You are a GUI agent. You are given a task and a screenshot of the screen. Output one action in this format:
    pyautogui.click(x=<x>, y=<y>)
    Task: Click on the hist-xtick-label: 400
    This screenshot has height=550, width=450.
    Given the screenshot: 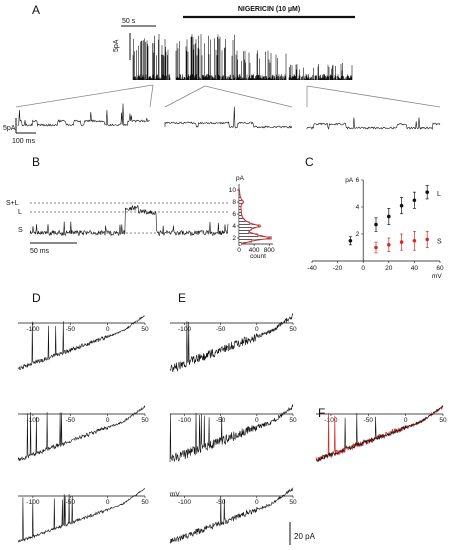 What is the action you would take?
    pyautogui.click(x=254, y=250)
    